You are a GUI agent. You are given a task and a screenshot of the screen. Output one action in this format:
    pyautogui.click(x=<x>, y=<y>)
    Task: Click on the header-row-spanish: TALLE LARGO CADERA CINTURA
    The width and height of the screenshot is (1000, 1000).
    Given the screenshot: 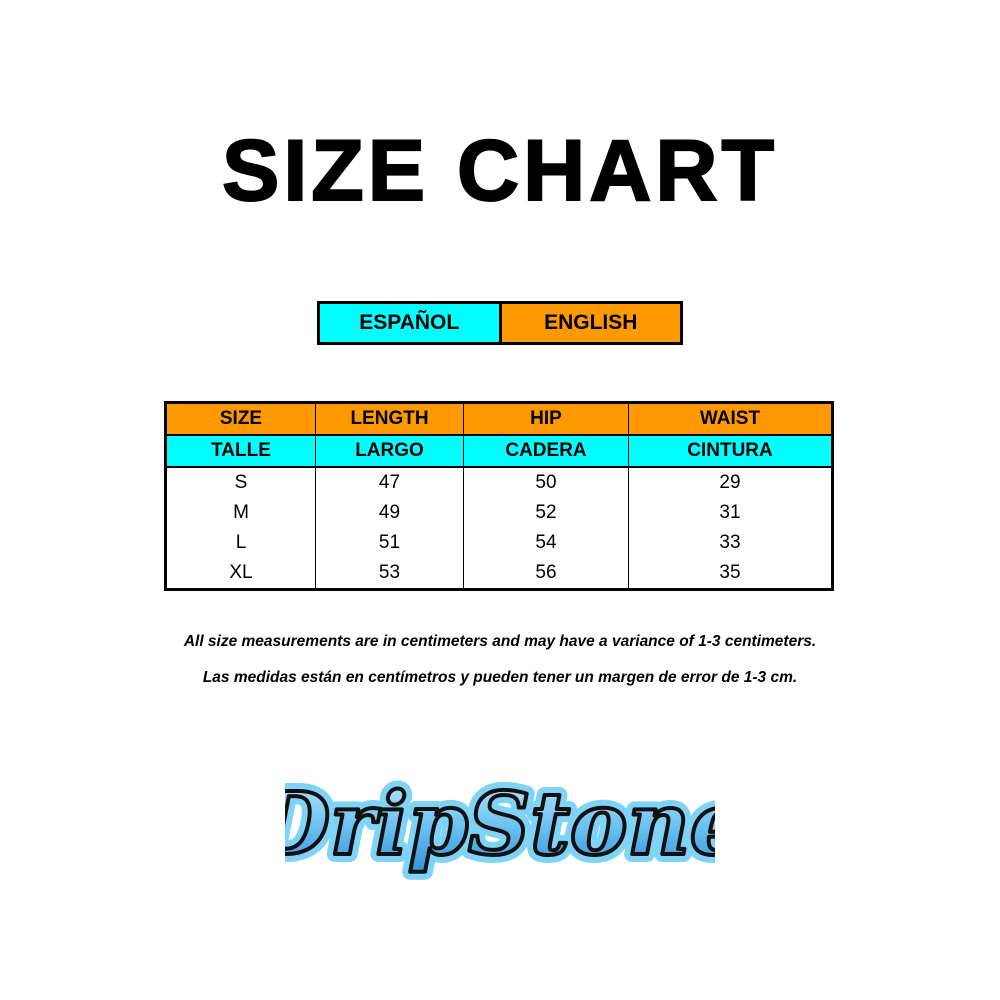 What is the action you would take?
    pyautogui.click(x=499, y=451)
    